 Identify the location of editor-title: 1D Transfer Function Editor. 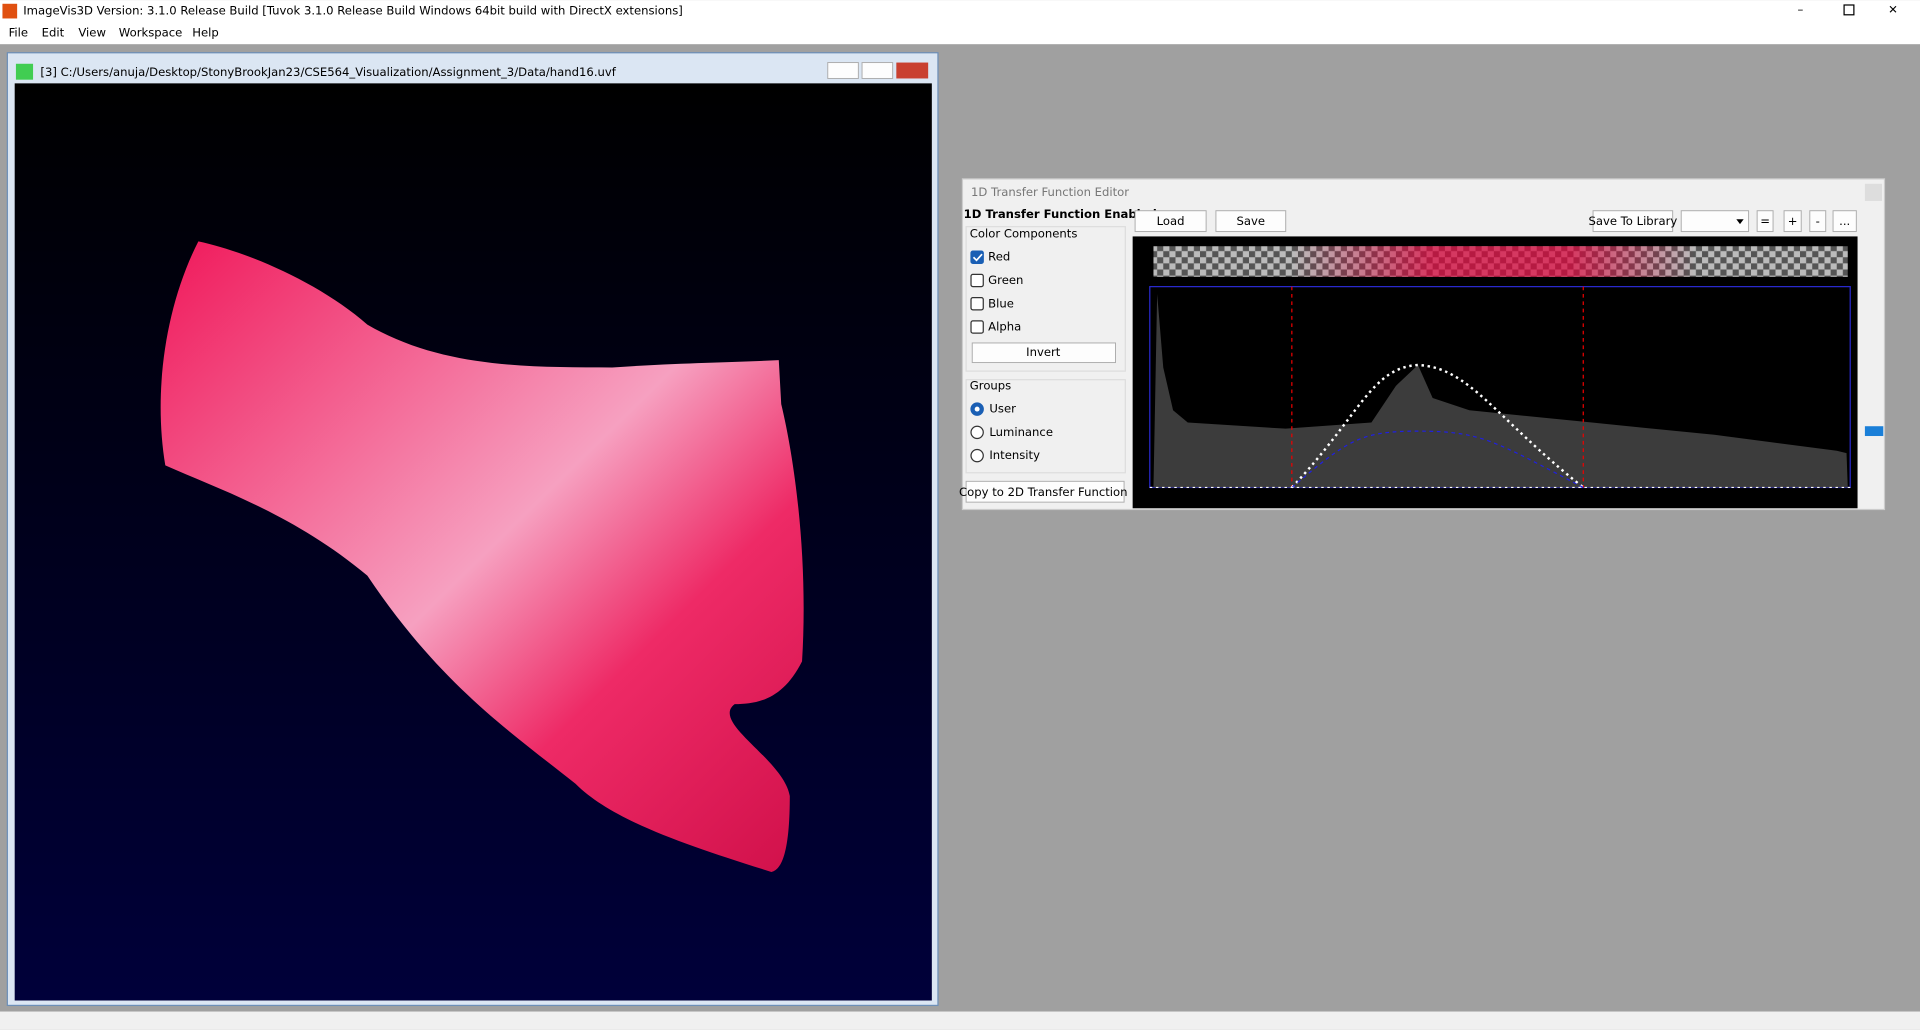
(1050, 192).